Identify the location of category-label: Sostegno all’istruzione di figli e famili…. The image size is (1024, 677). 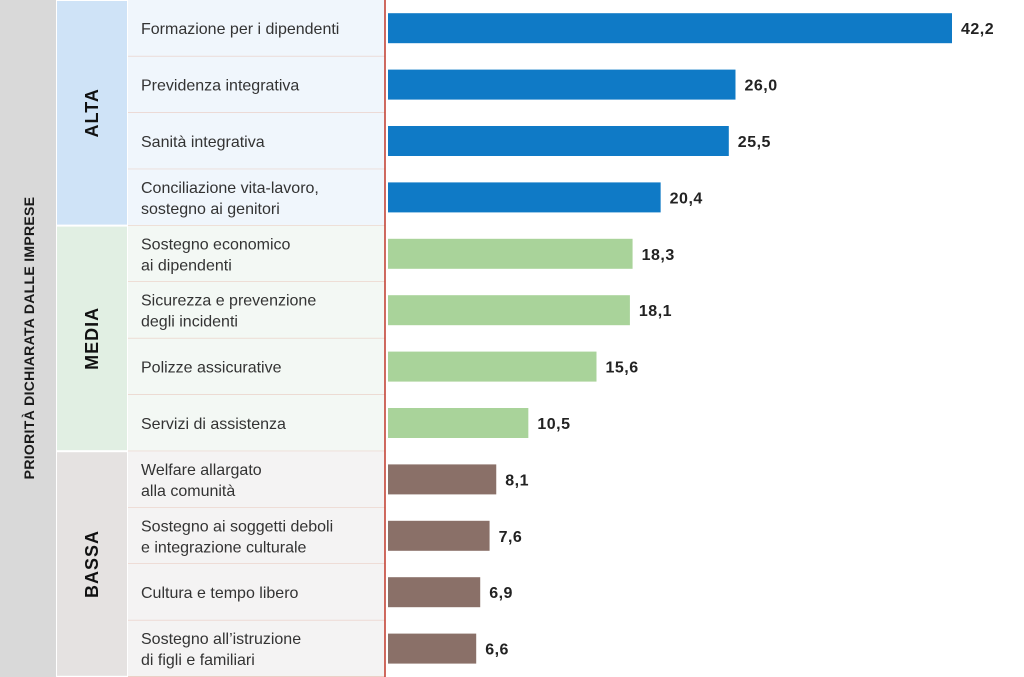
(221, 650).